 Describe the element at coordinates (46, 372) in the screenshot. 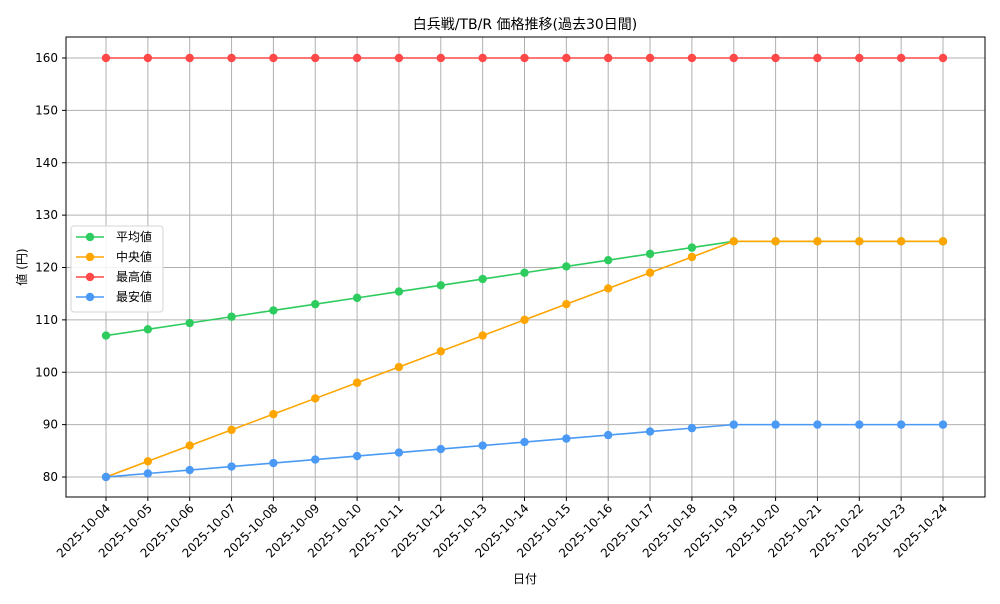

I see `y-tick-label: 100` at that location.